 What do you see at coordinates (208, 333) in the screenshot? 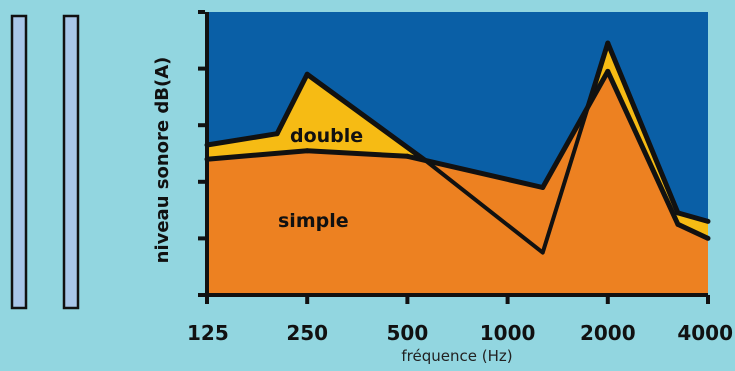
I see `x-tick-label-0: 125` at bounding box center [208, 333].